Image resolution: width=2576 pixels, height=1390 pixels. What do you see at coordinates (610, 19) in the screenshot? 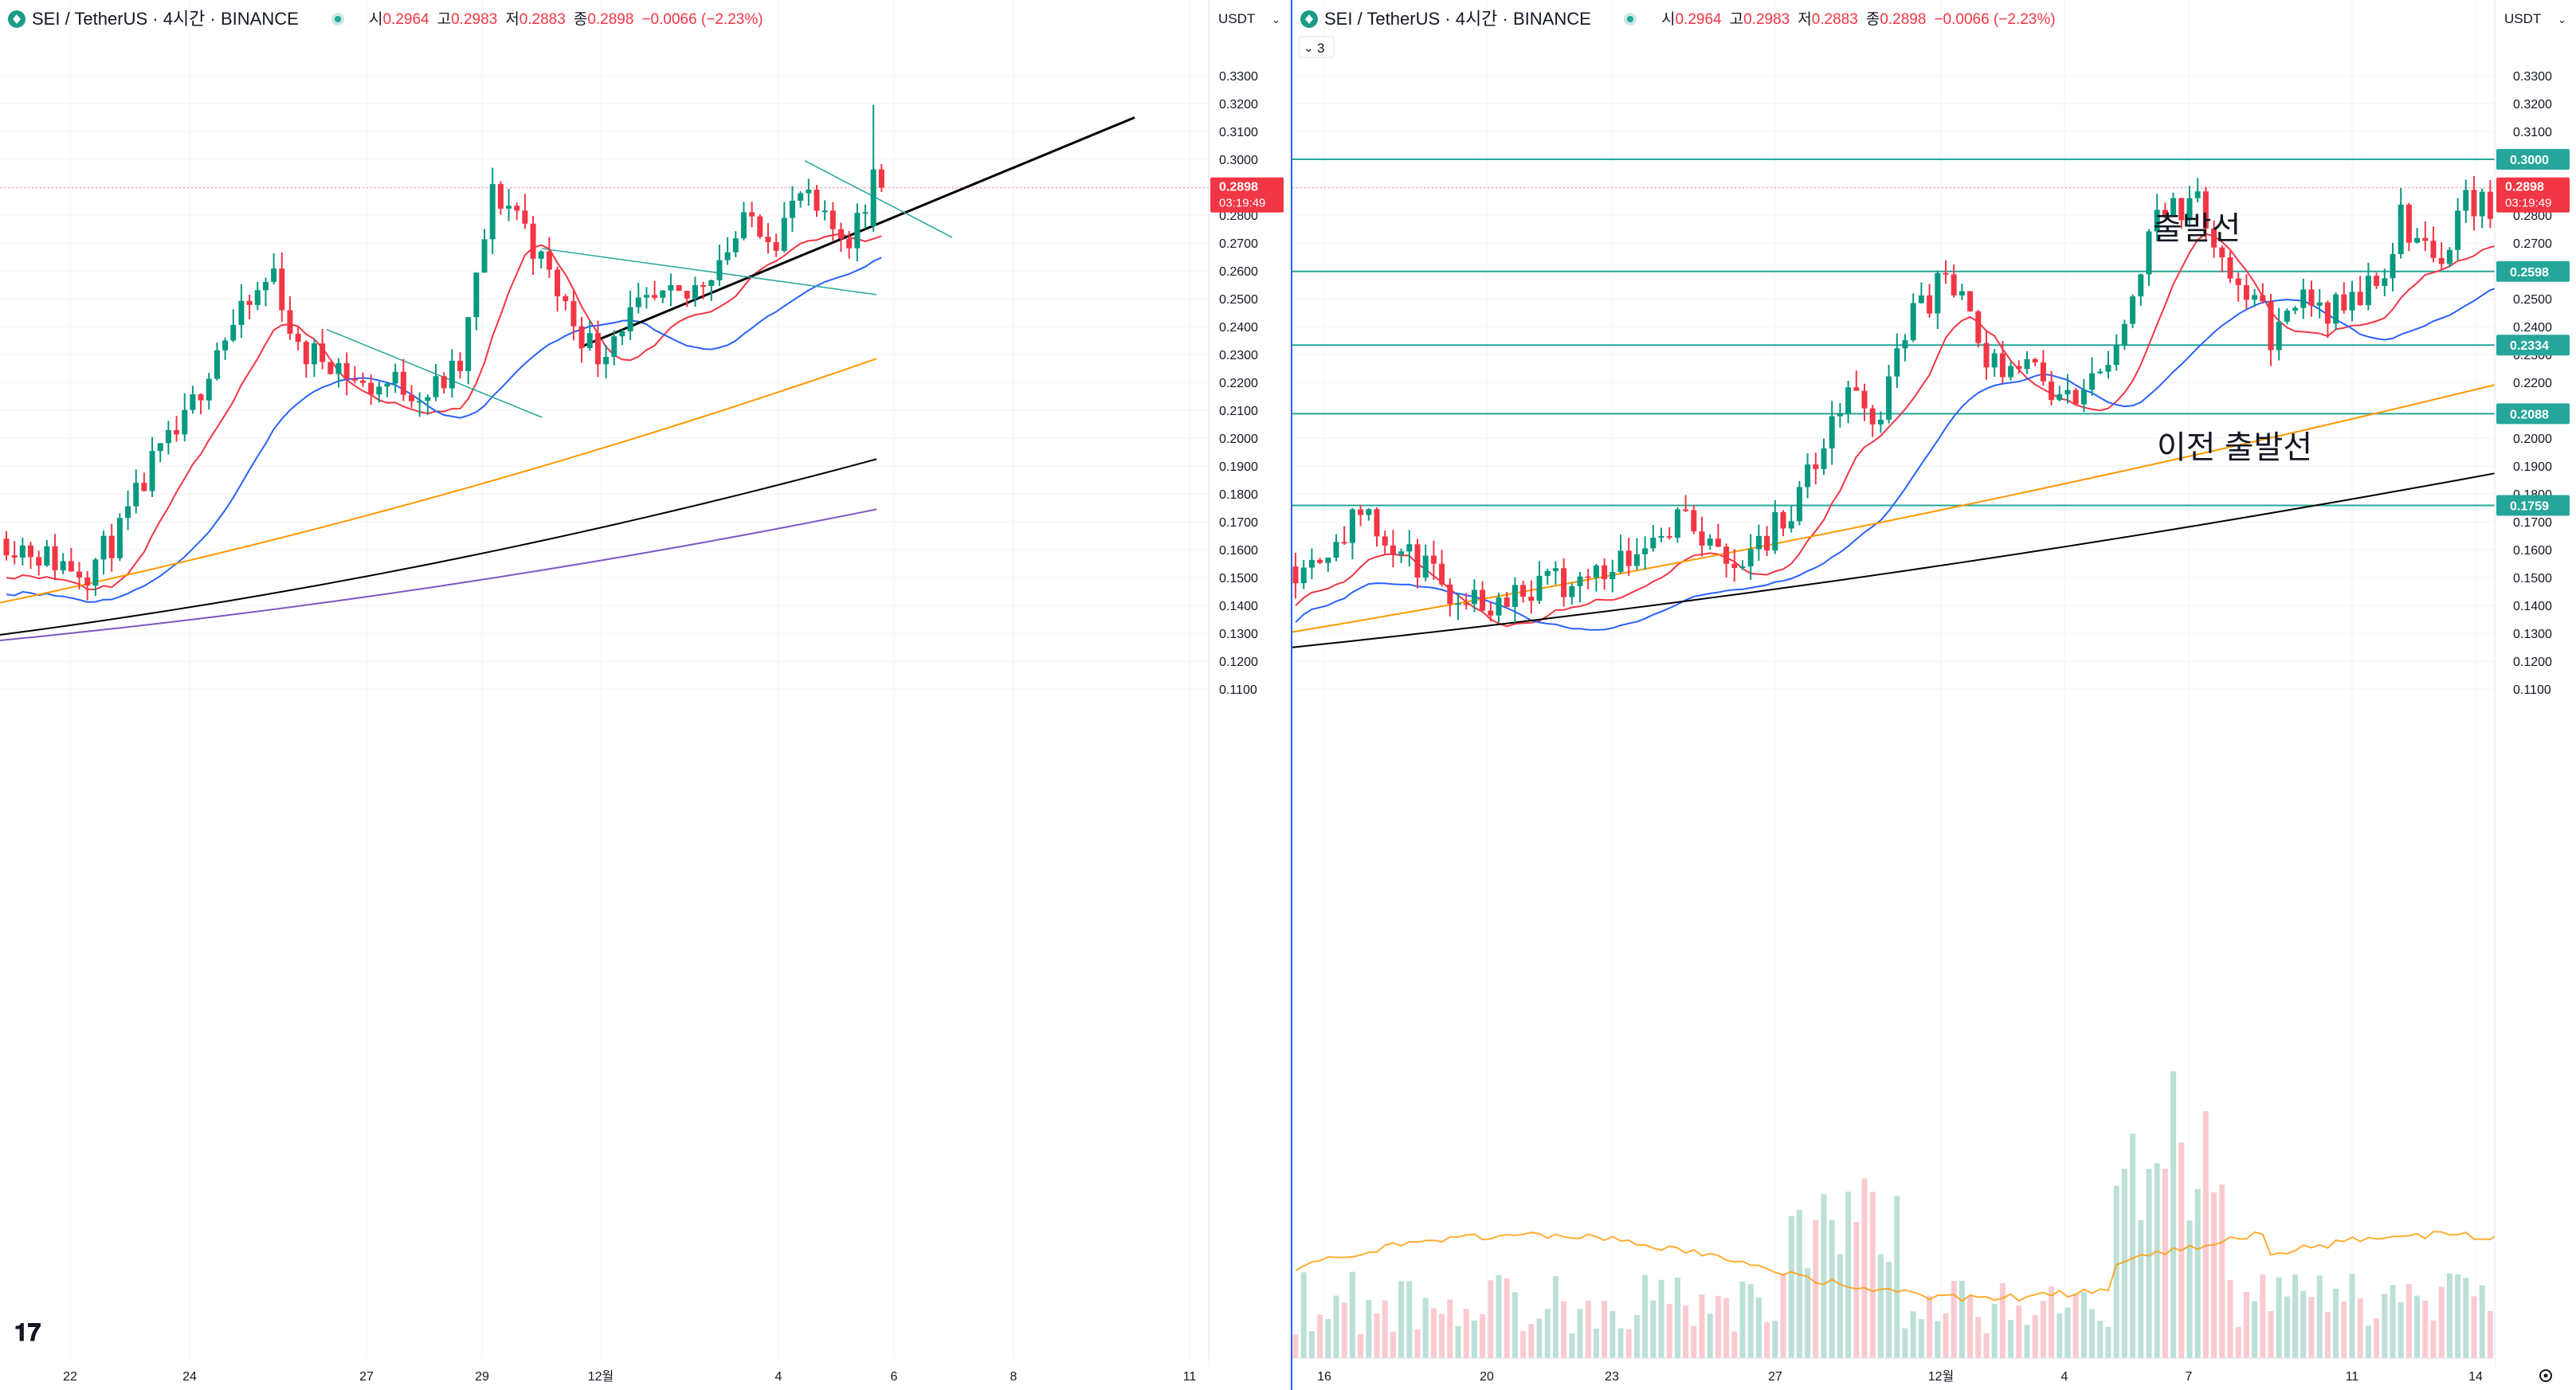
I see `close-value: 0.2898` at bounding box center [610, 19].